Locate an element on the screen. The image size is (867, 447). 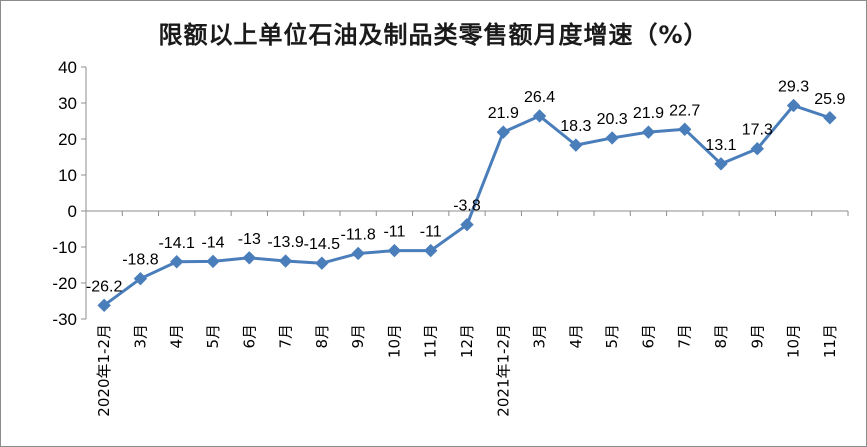
data-label: -13.9 is located at coordinates (285, 242).